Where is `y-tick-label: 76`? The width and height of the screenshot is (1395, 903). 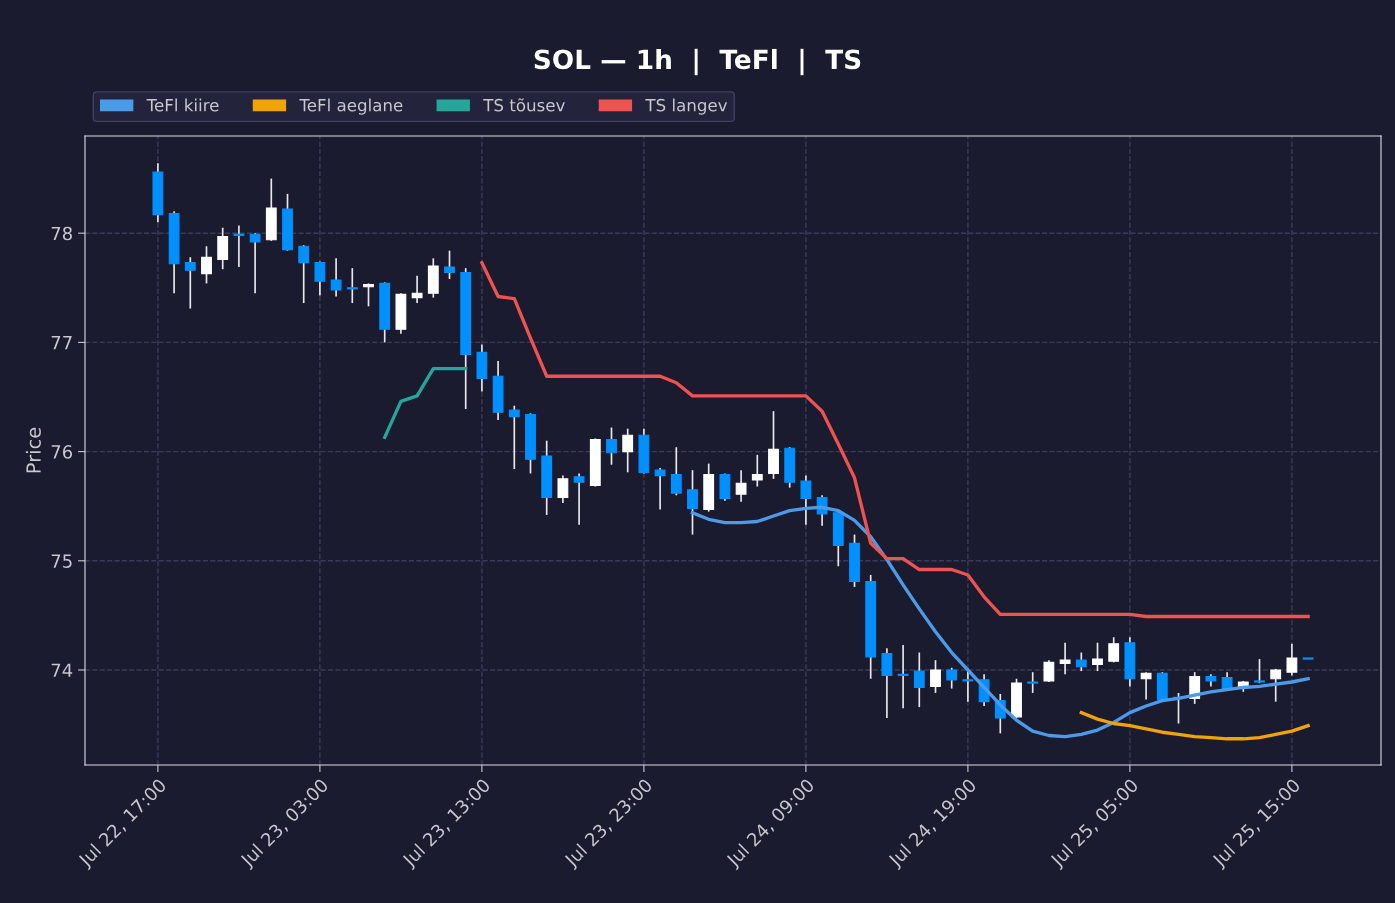 y-tick-label: 76 is located at coordinates (62, 452).